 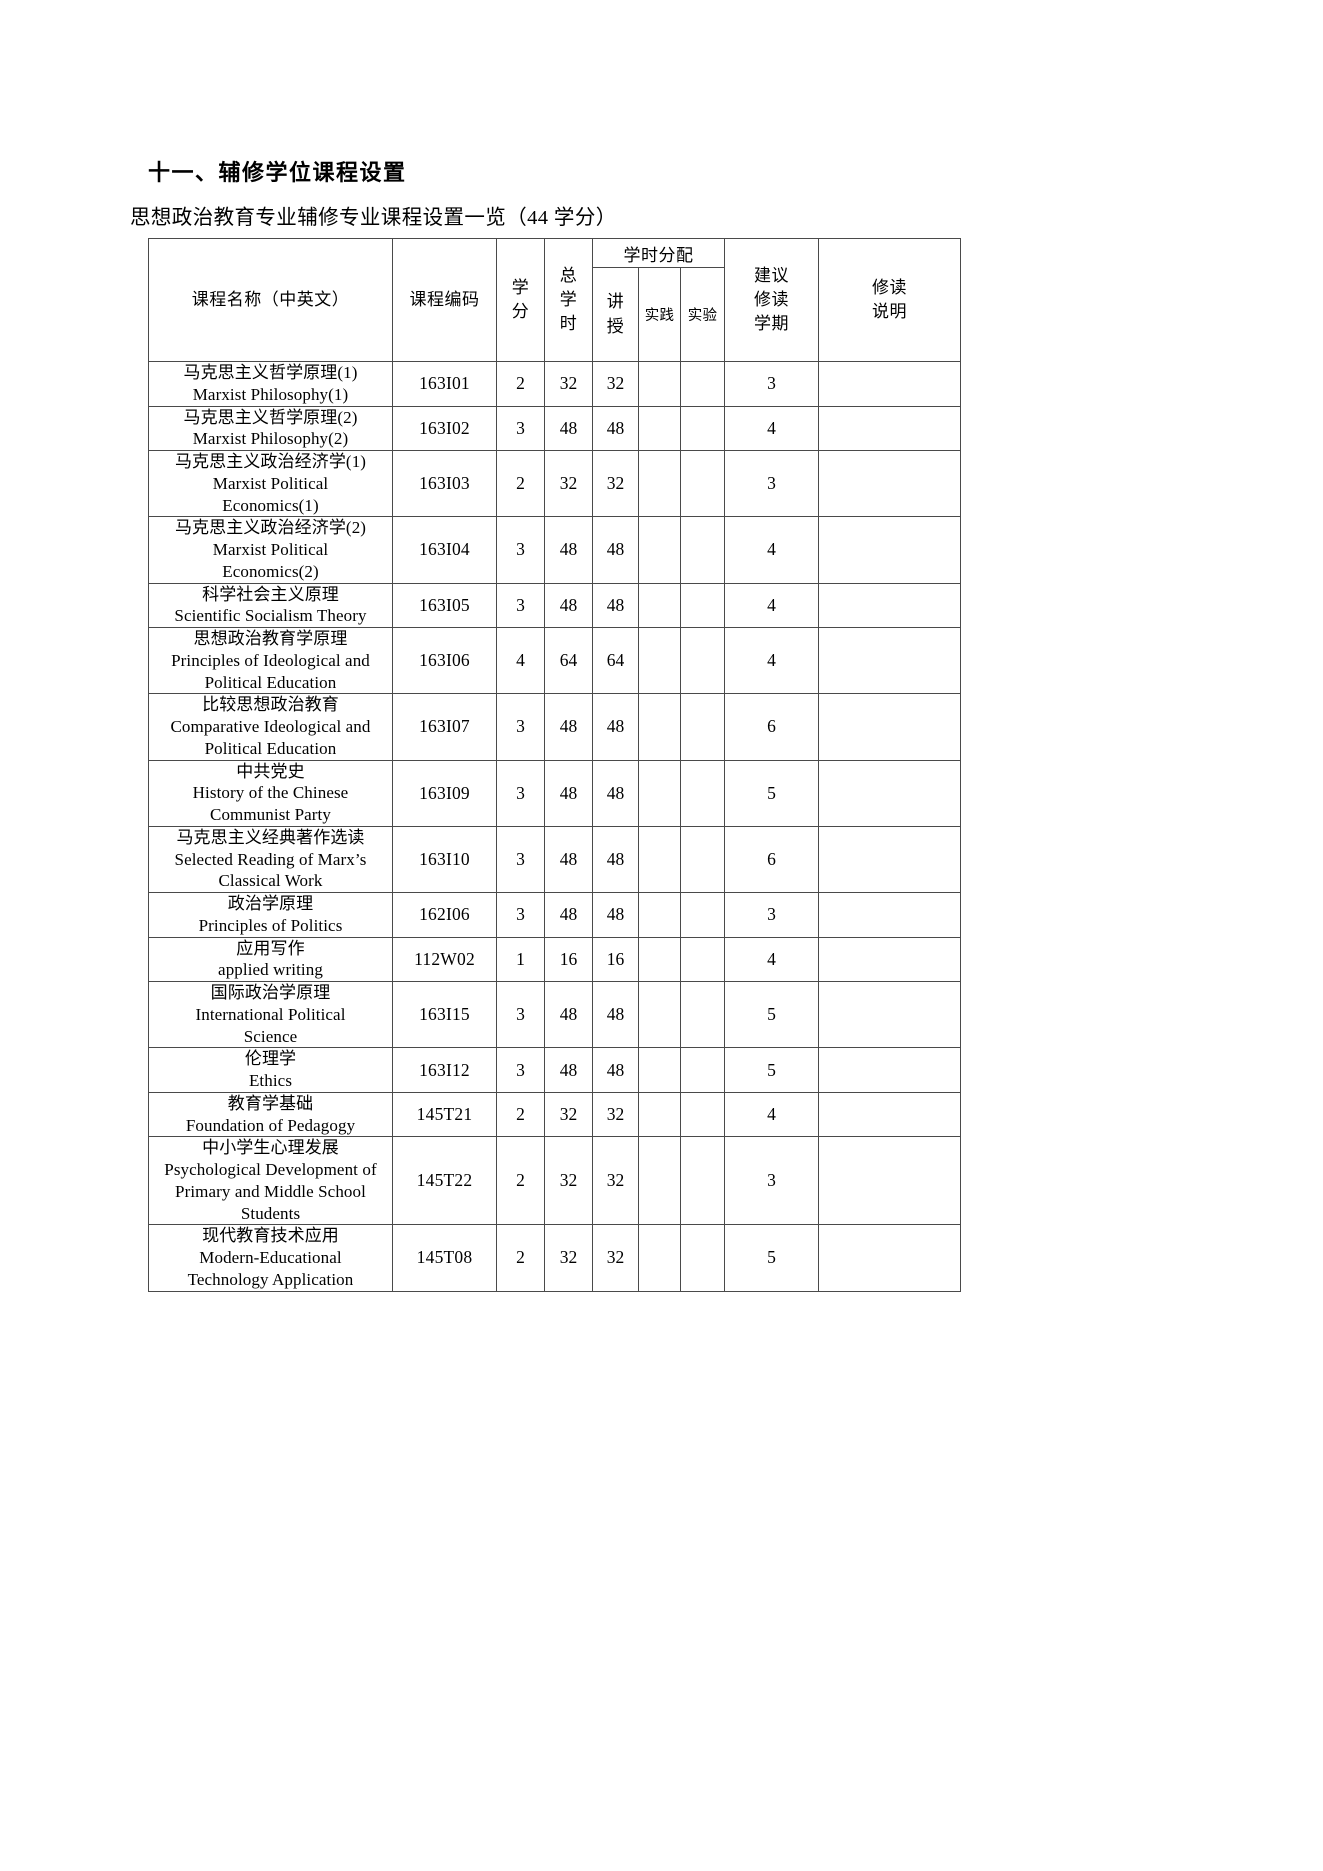 What do you see at coordinates (270, 372) in the screenshot?
I see `course-name-cn: 马克思主义哲学原理(1)` at bounding box center [270, 372].